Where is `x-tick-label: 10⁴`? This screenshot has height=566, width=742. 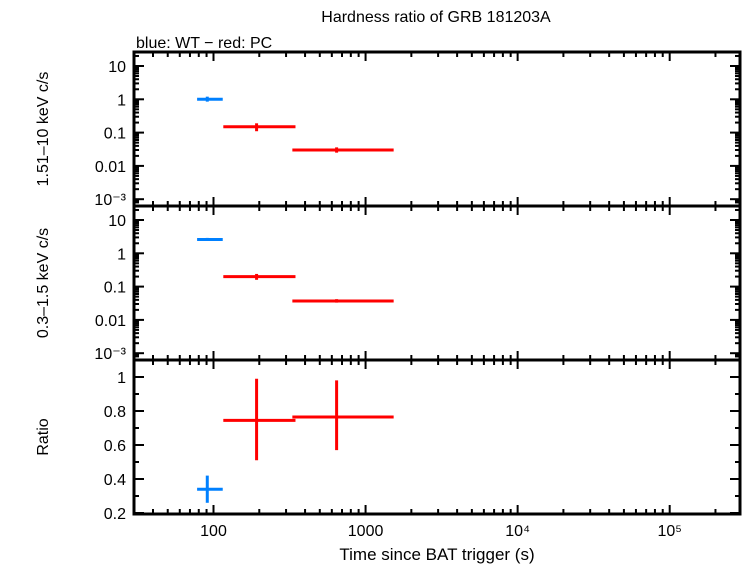
x-tick-label: 10⁴ is located at coordinates (517, 531).